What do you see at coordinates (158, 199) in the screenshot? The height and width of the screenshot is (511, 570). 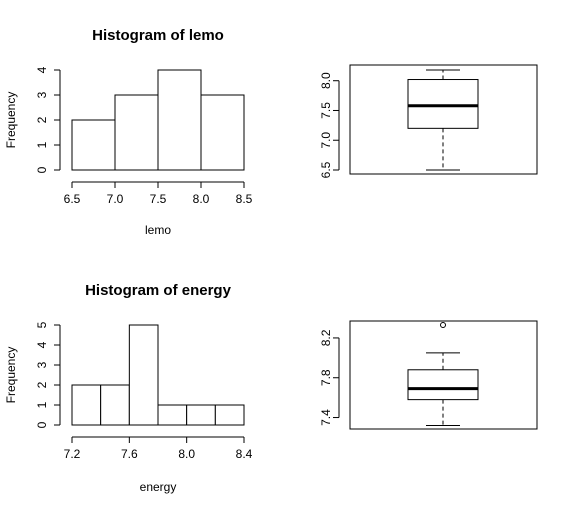 I see `plot1-x-tick-label: 7.5` at bounding box center [158, 199].